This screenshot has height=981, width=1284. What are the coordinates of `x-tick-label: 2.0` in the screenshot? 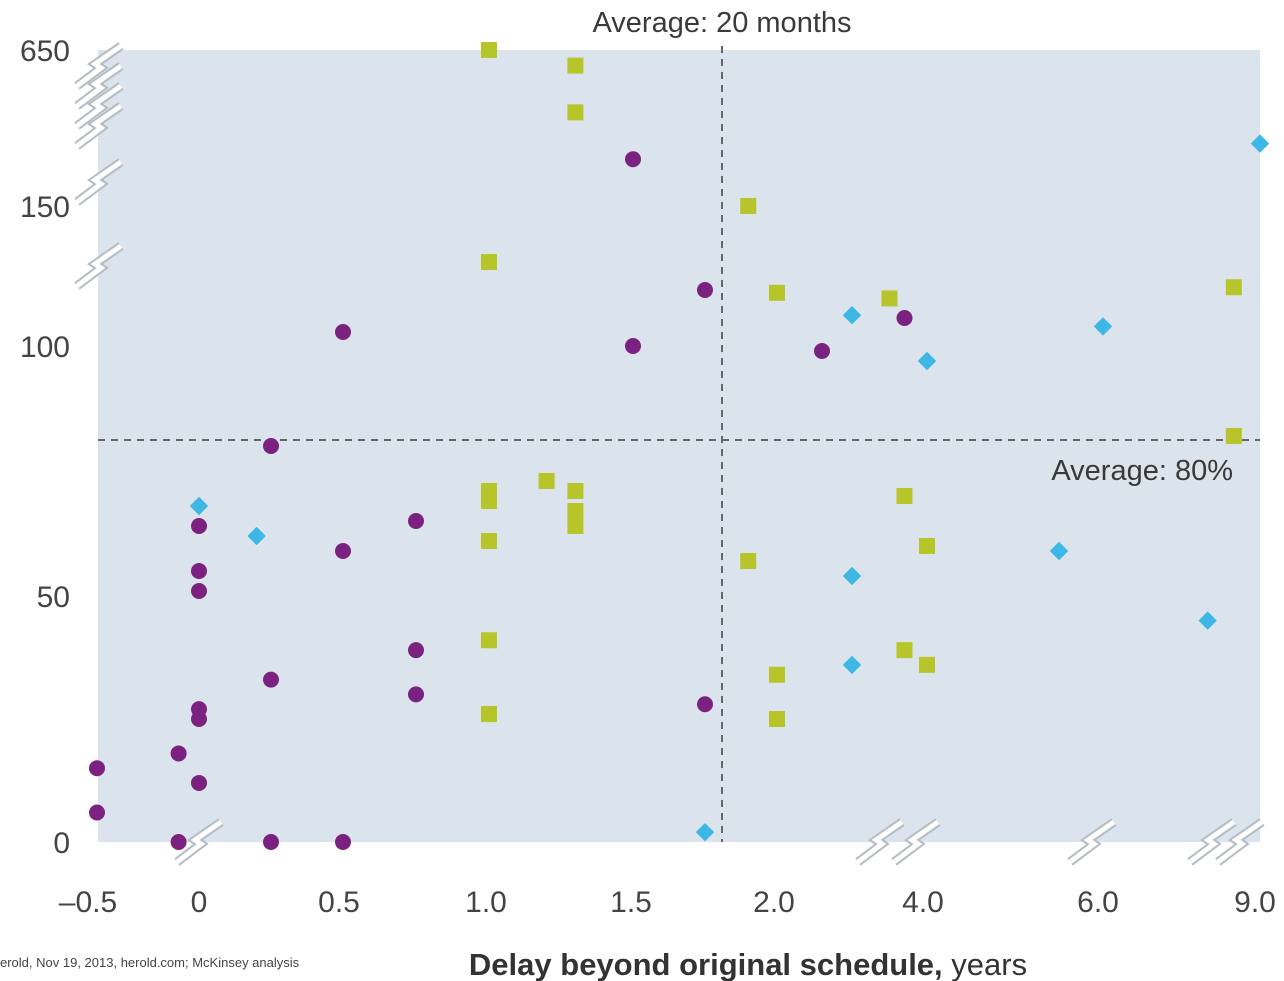 It's located at (774, 902).